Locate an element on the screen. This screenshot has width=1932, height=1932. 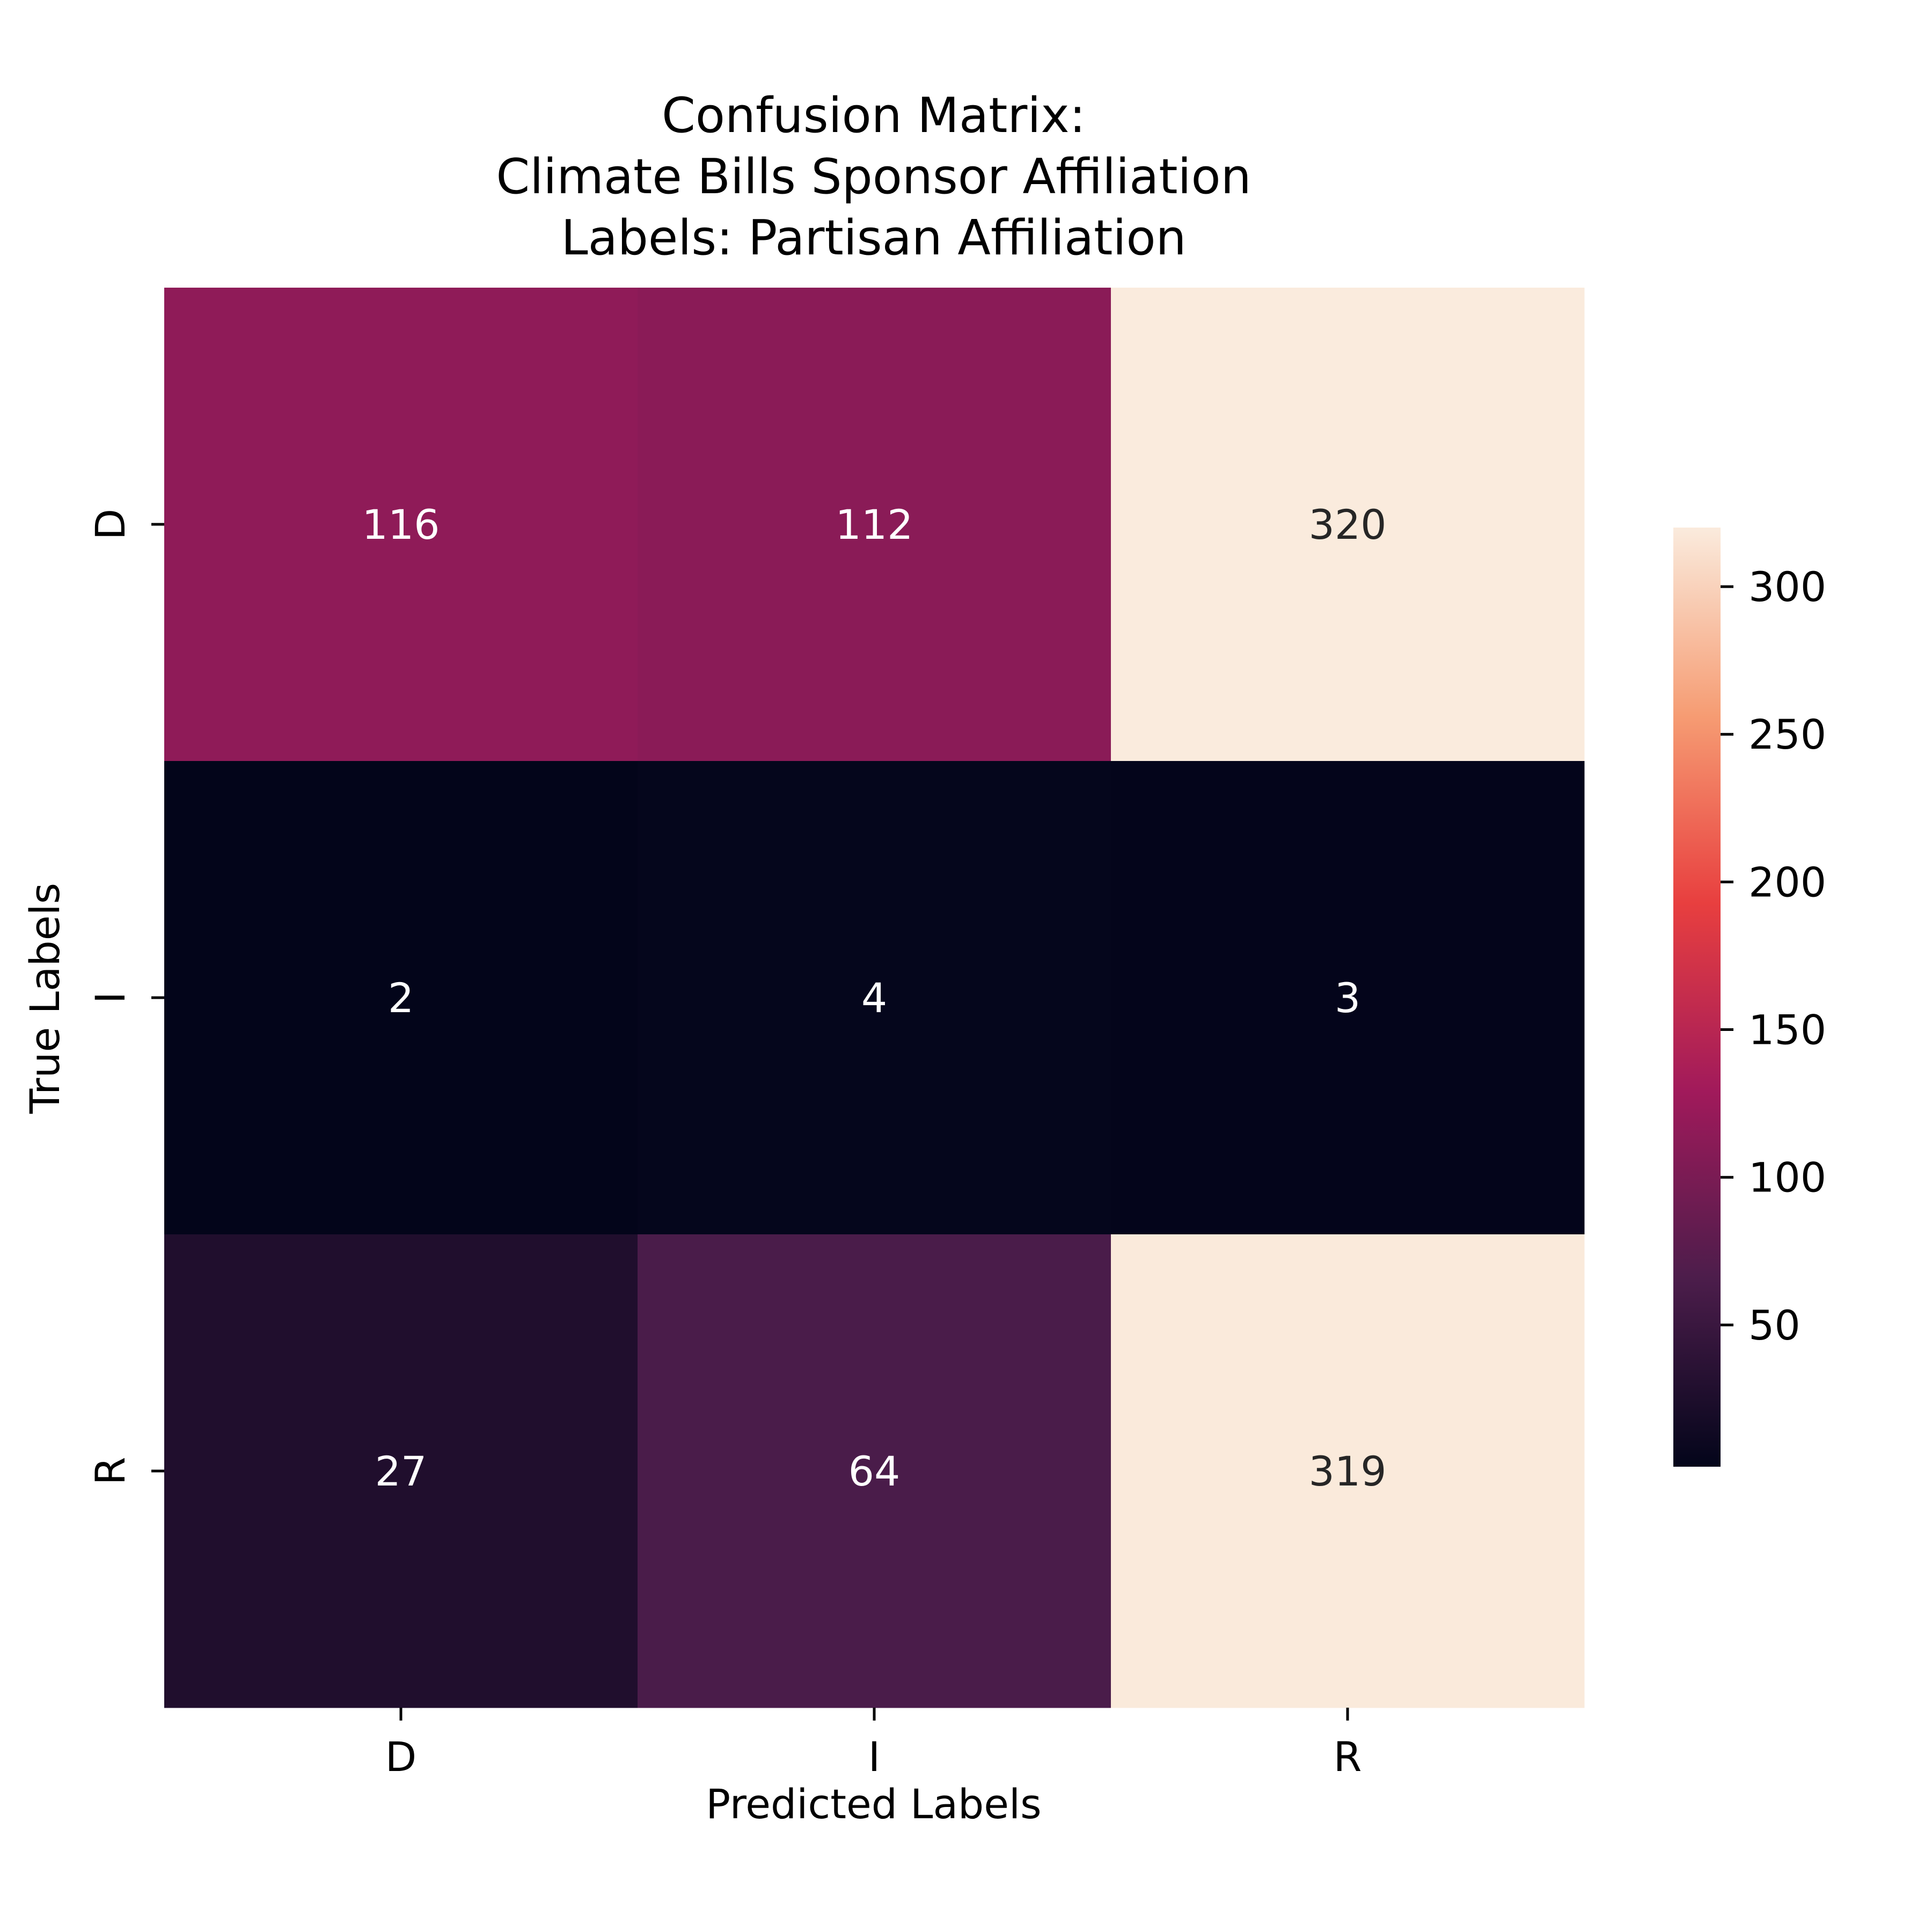
heatmap-cell-R-R is located at coordinates (1348, 1471).